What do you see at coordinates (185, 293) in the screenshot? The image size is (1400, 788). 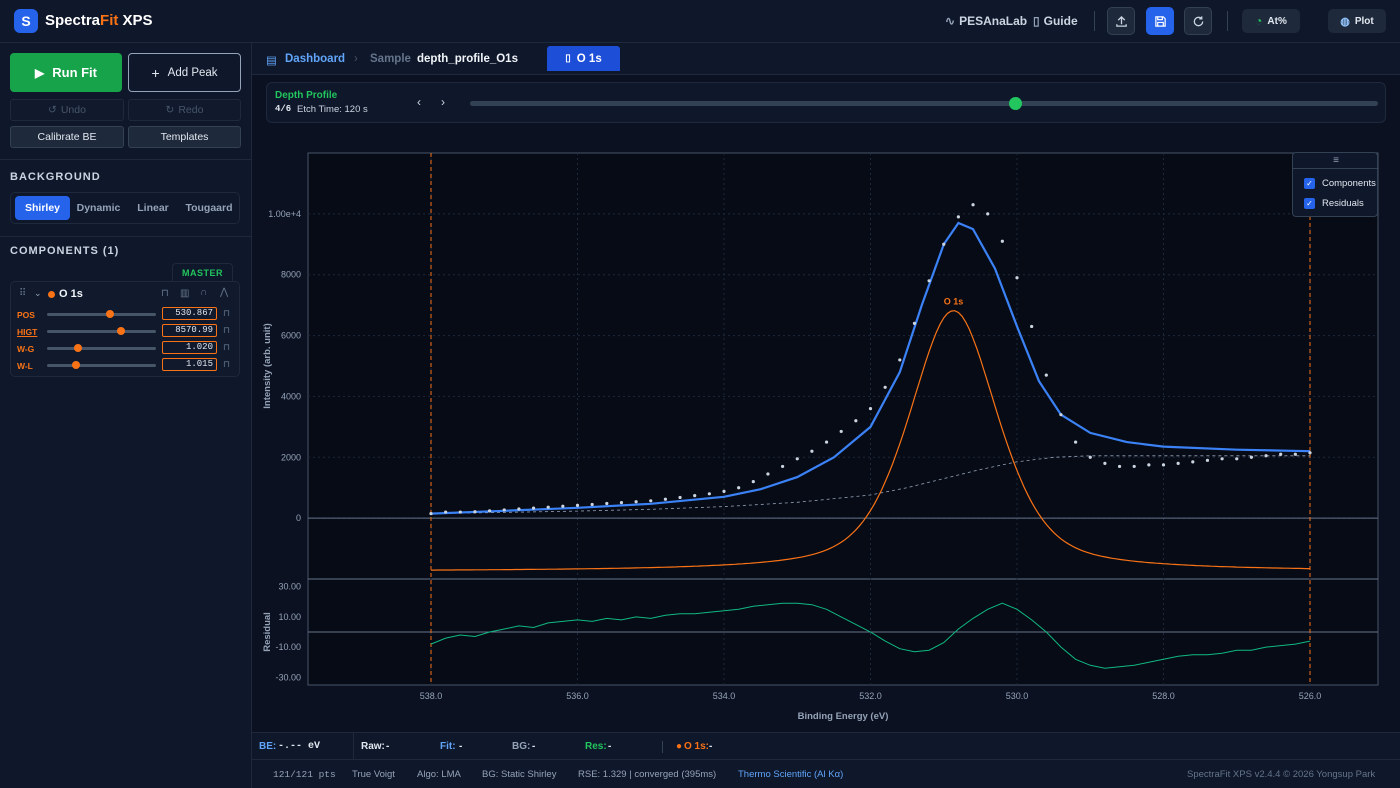 I see `trash-icon: ▥` at bounding box center [185, 293].